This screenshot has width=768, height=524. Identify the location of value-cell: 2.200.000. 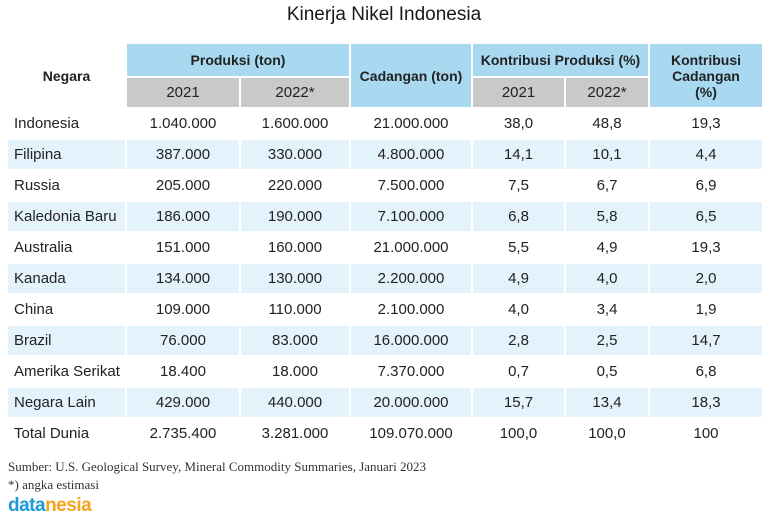
(411, 278).